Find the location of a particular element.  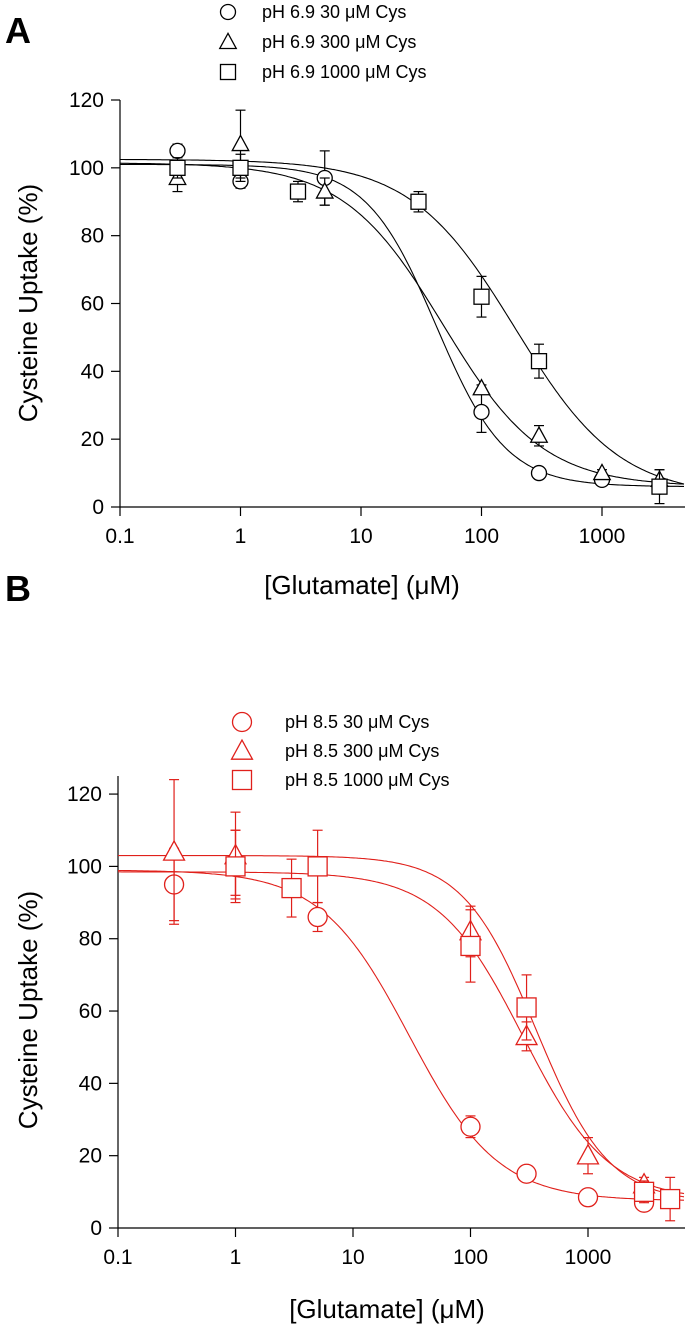

legend-label: pH 8.5 1000 μM Cys is located at coordinates (367, 780).